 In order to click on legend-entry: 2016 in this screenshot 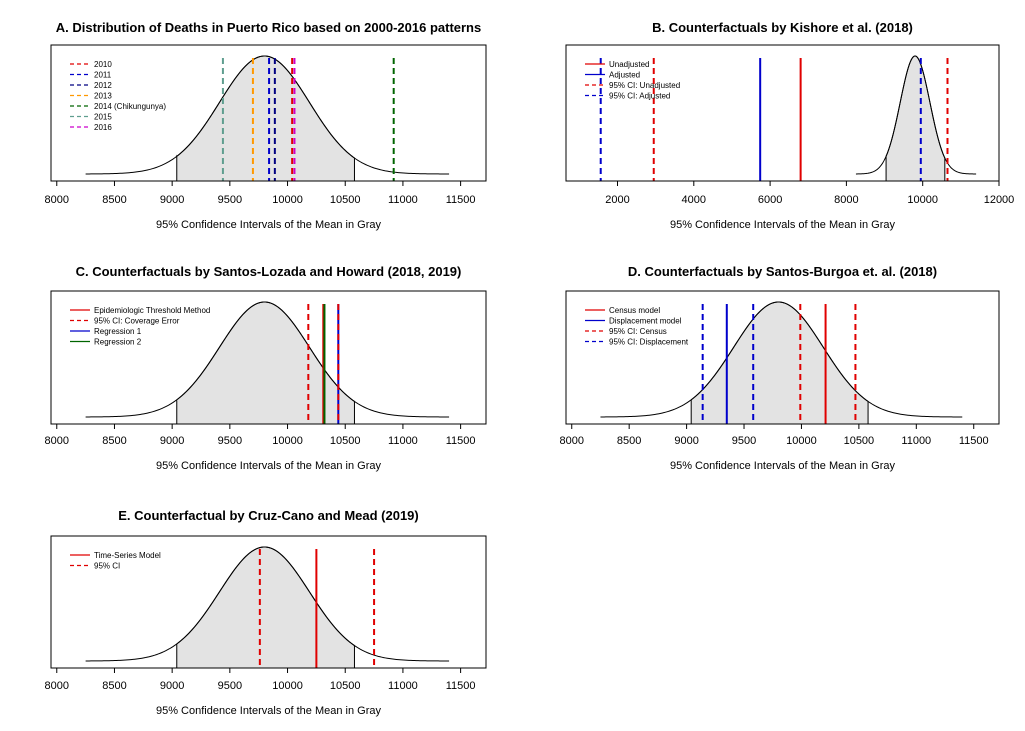, I will do `click(103, 127)`.